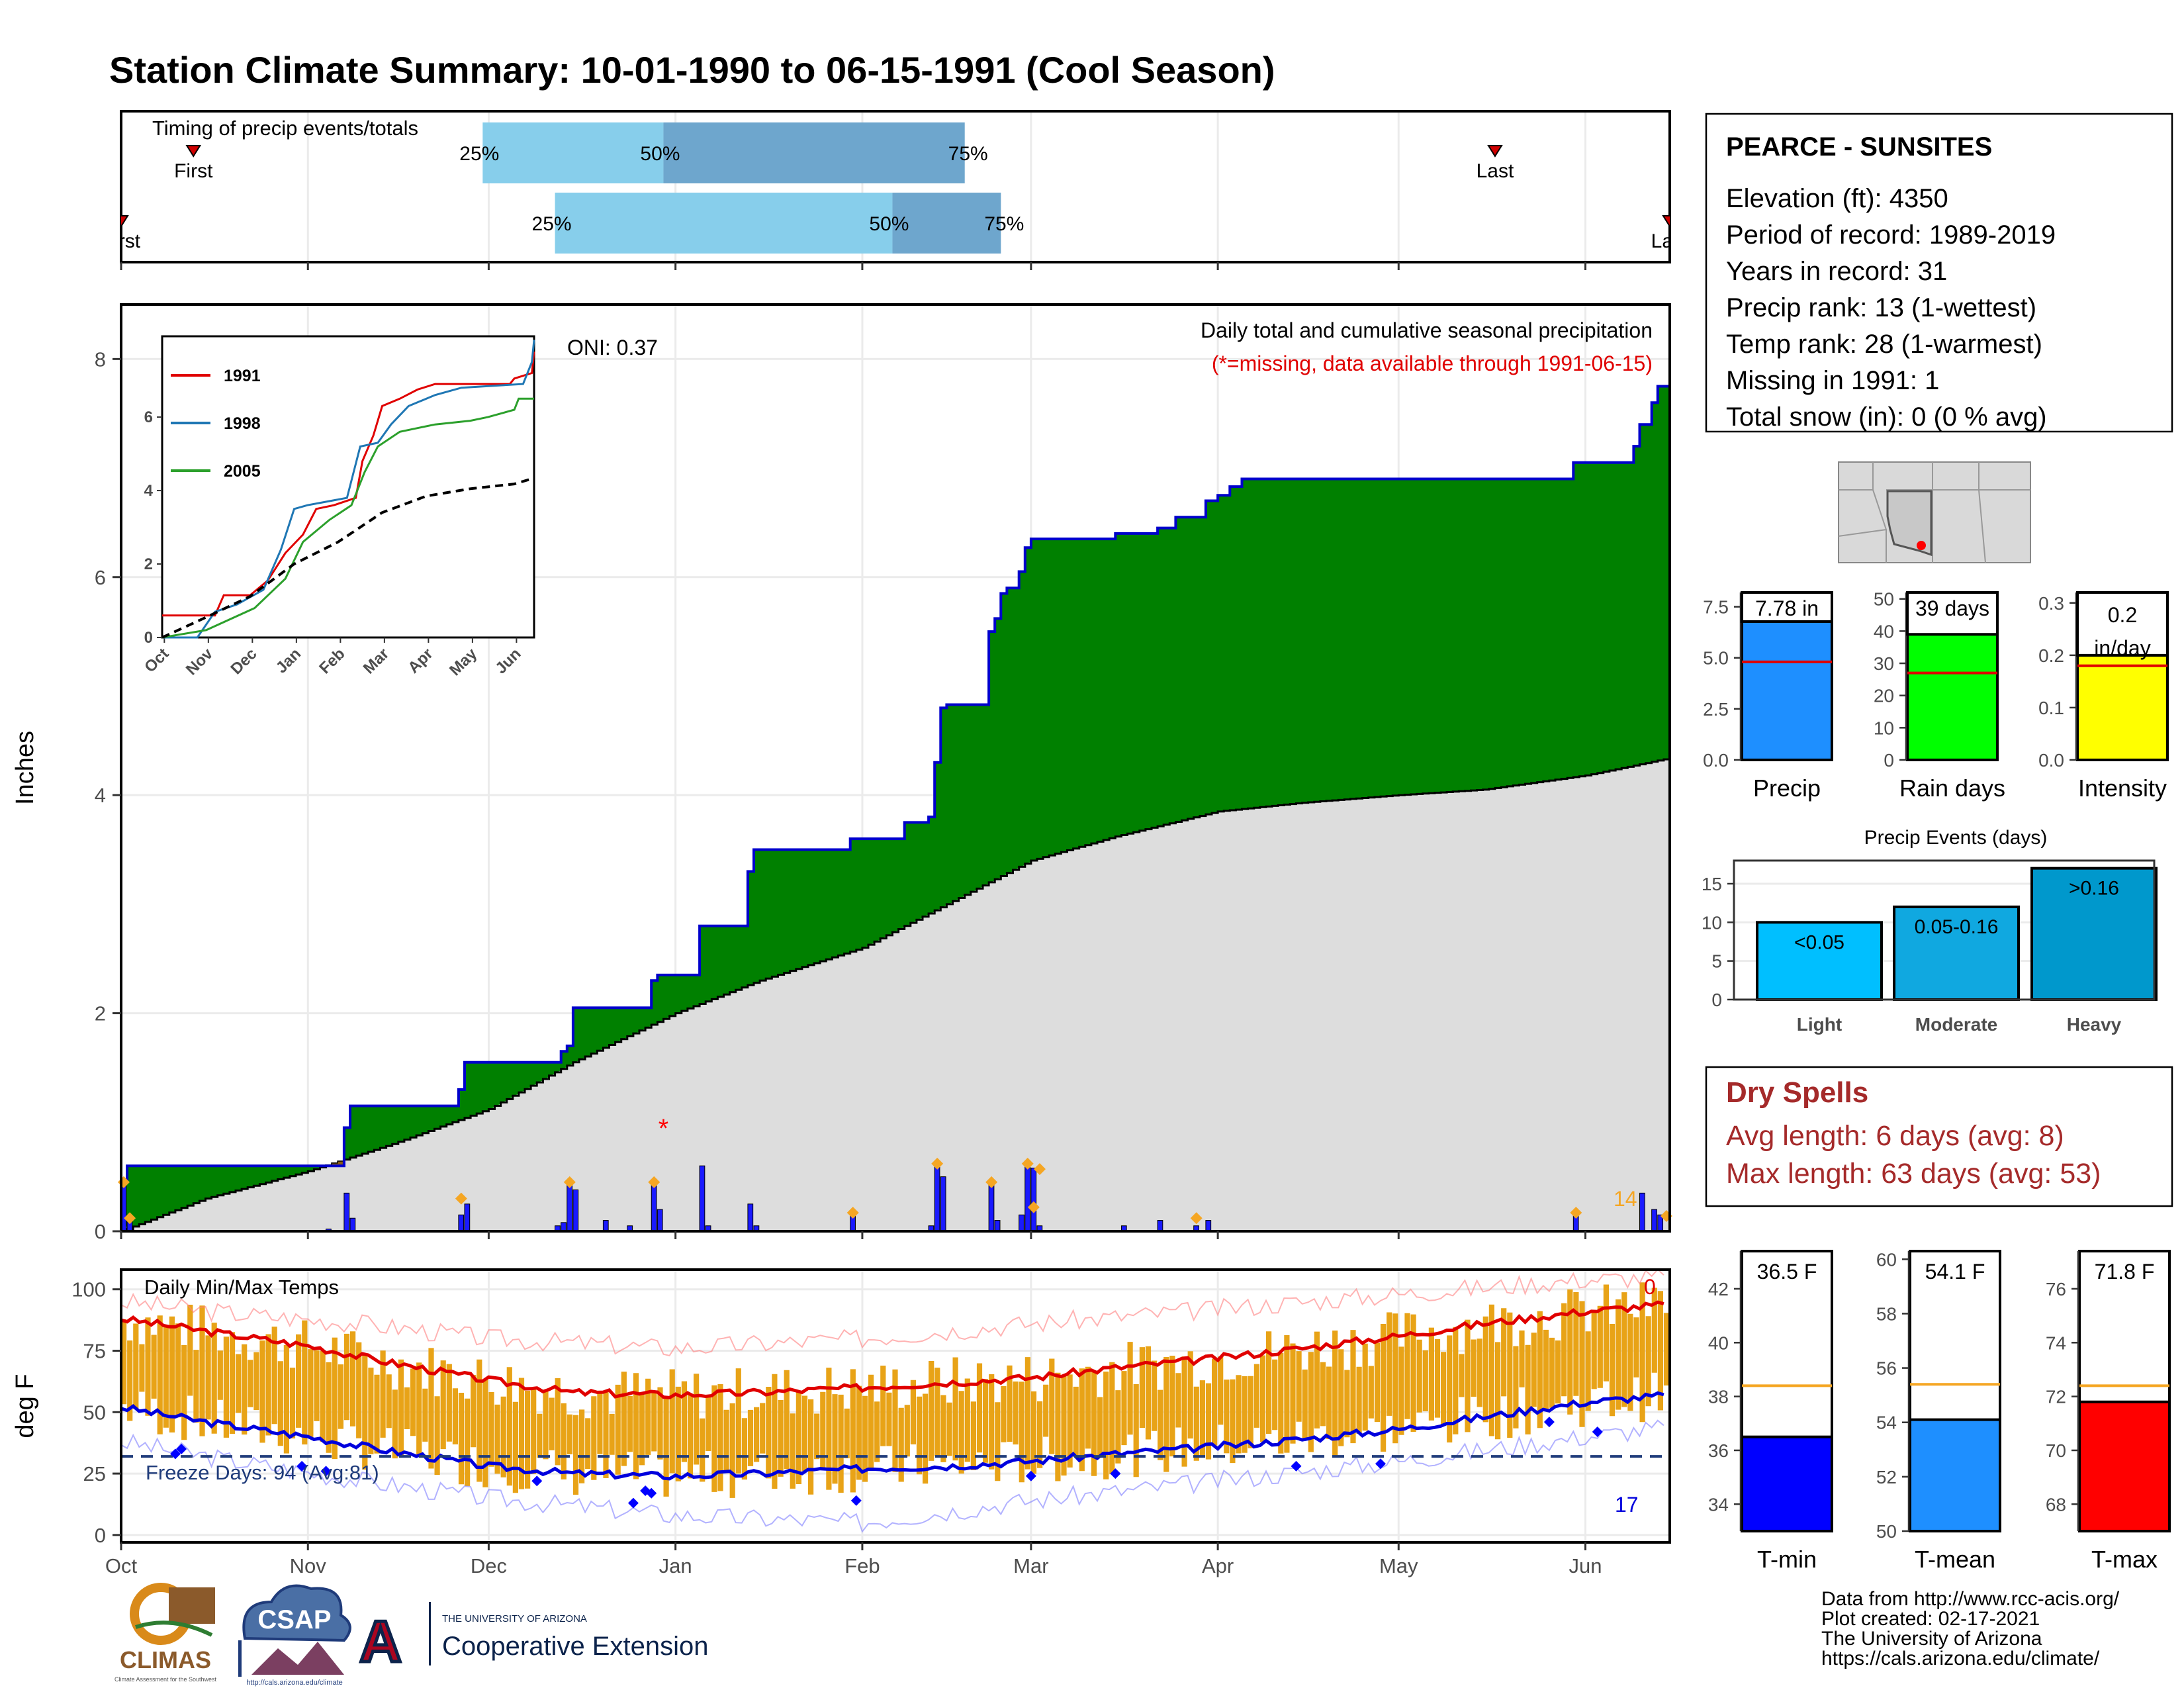 The width and height of the screenshot is (2184, 1688). I want to click on timing-q50-label: 50%, so click(889, 224).